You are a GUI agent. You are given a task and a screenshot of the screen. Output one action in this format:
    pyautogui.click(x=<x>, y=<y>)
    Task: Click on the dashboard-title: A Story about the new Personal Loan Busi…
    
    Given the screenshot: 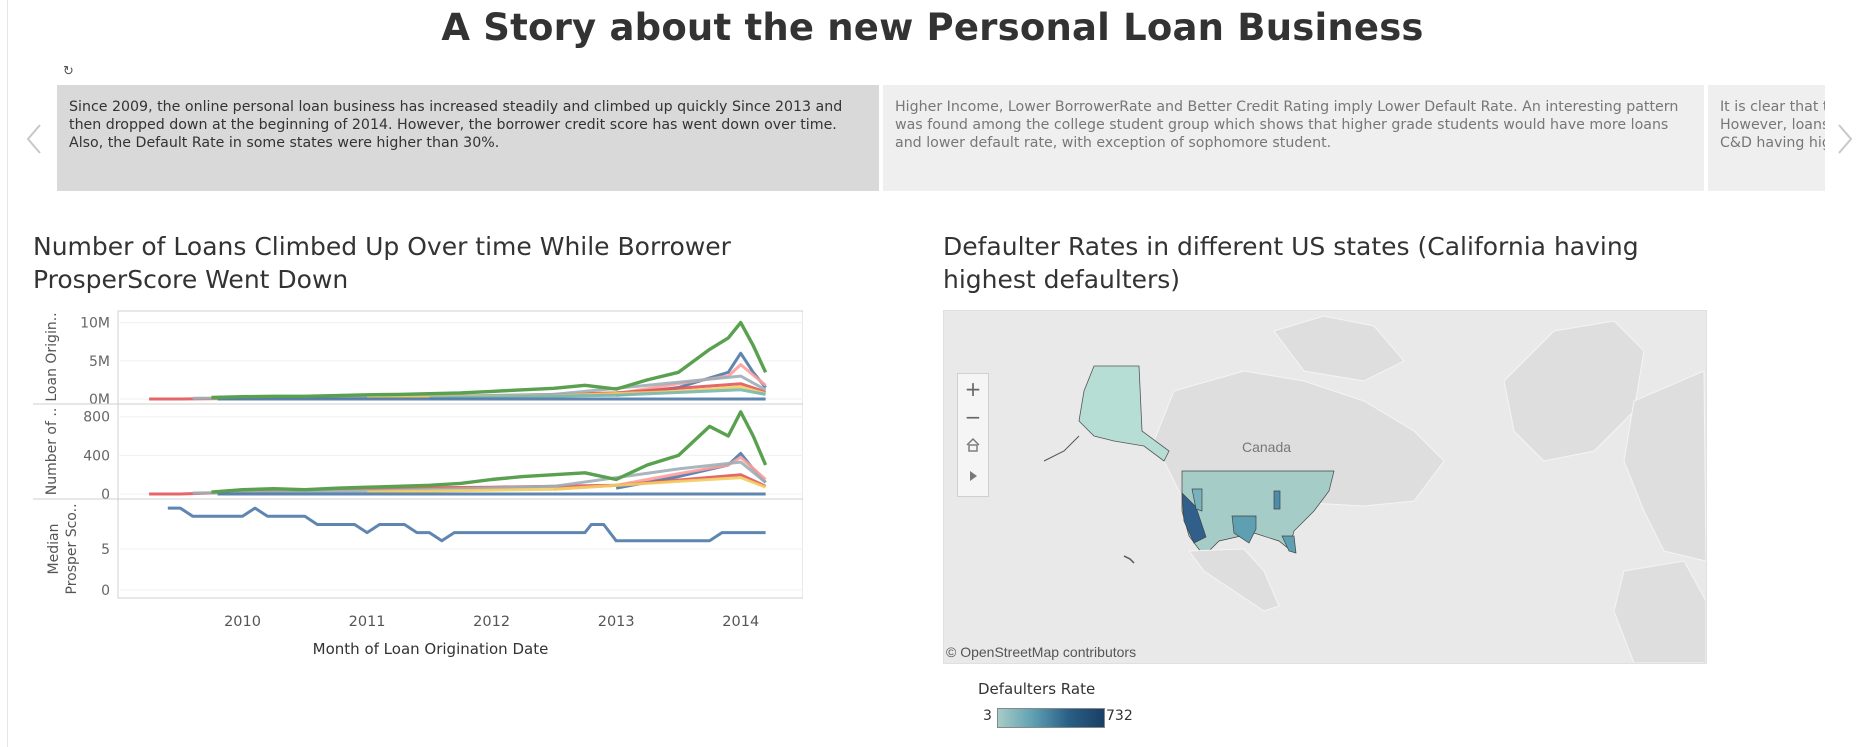 What is the action you would take?
    pyautogui.click(x=932, y=27)
    